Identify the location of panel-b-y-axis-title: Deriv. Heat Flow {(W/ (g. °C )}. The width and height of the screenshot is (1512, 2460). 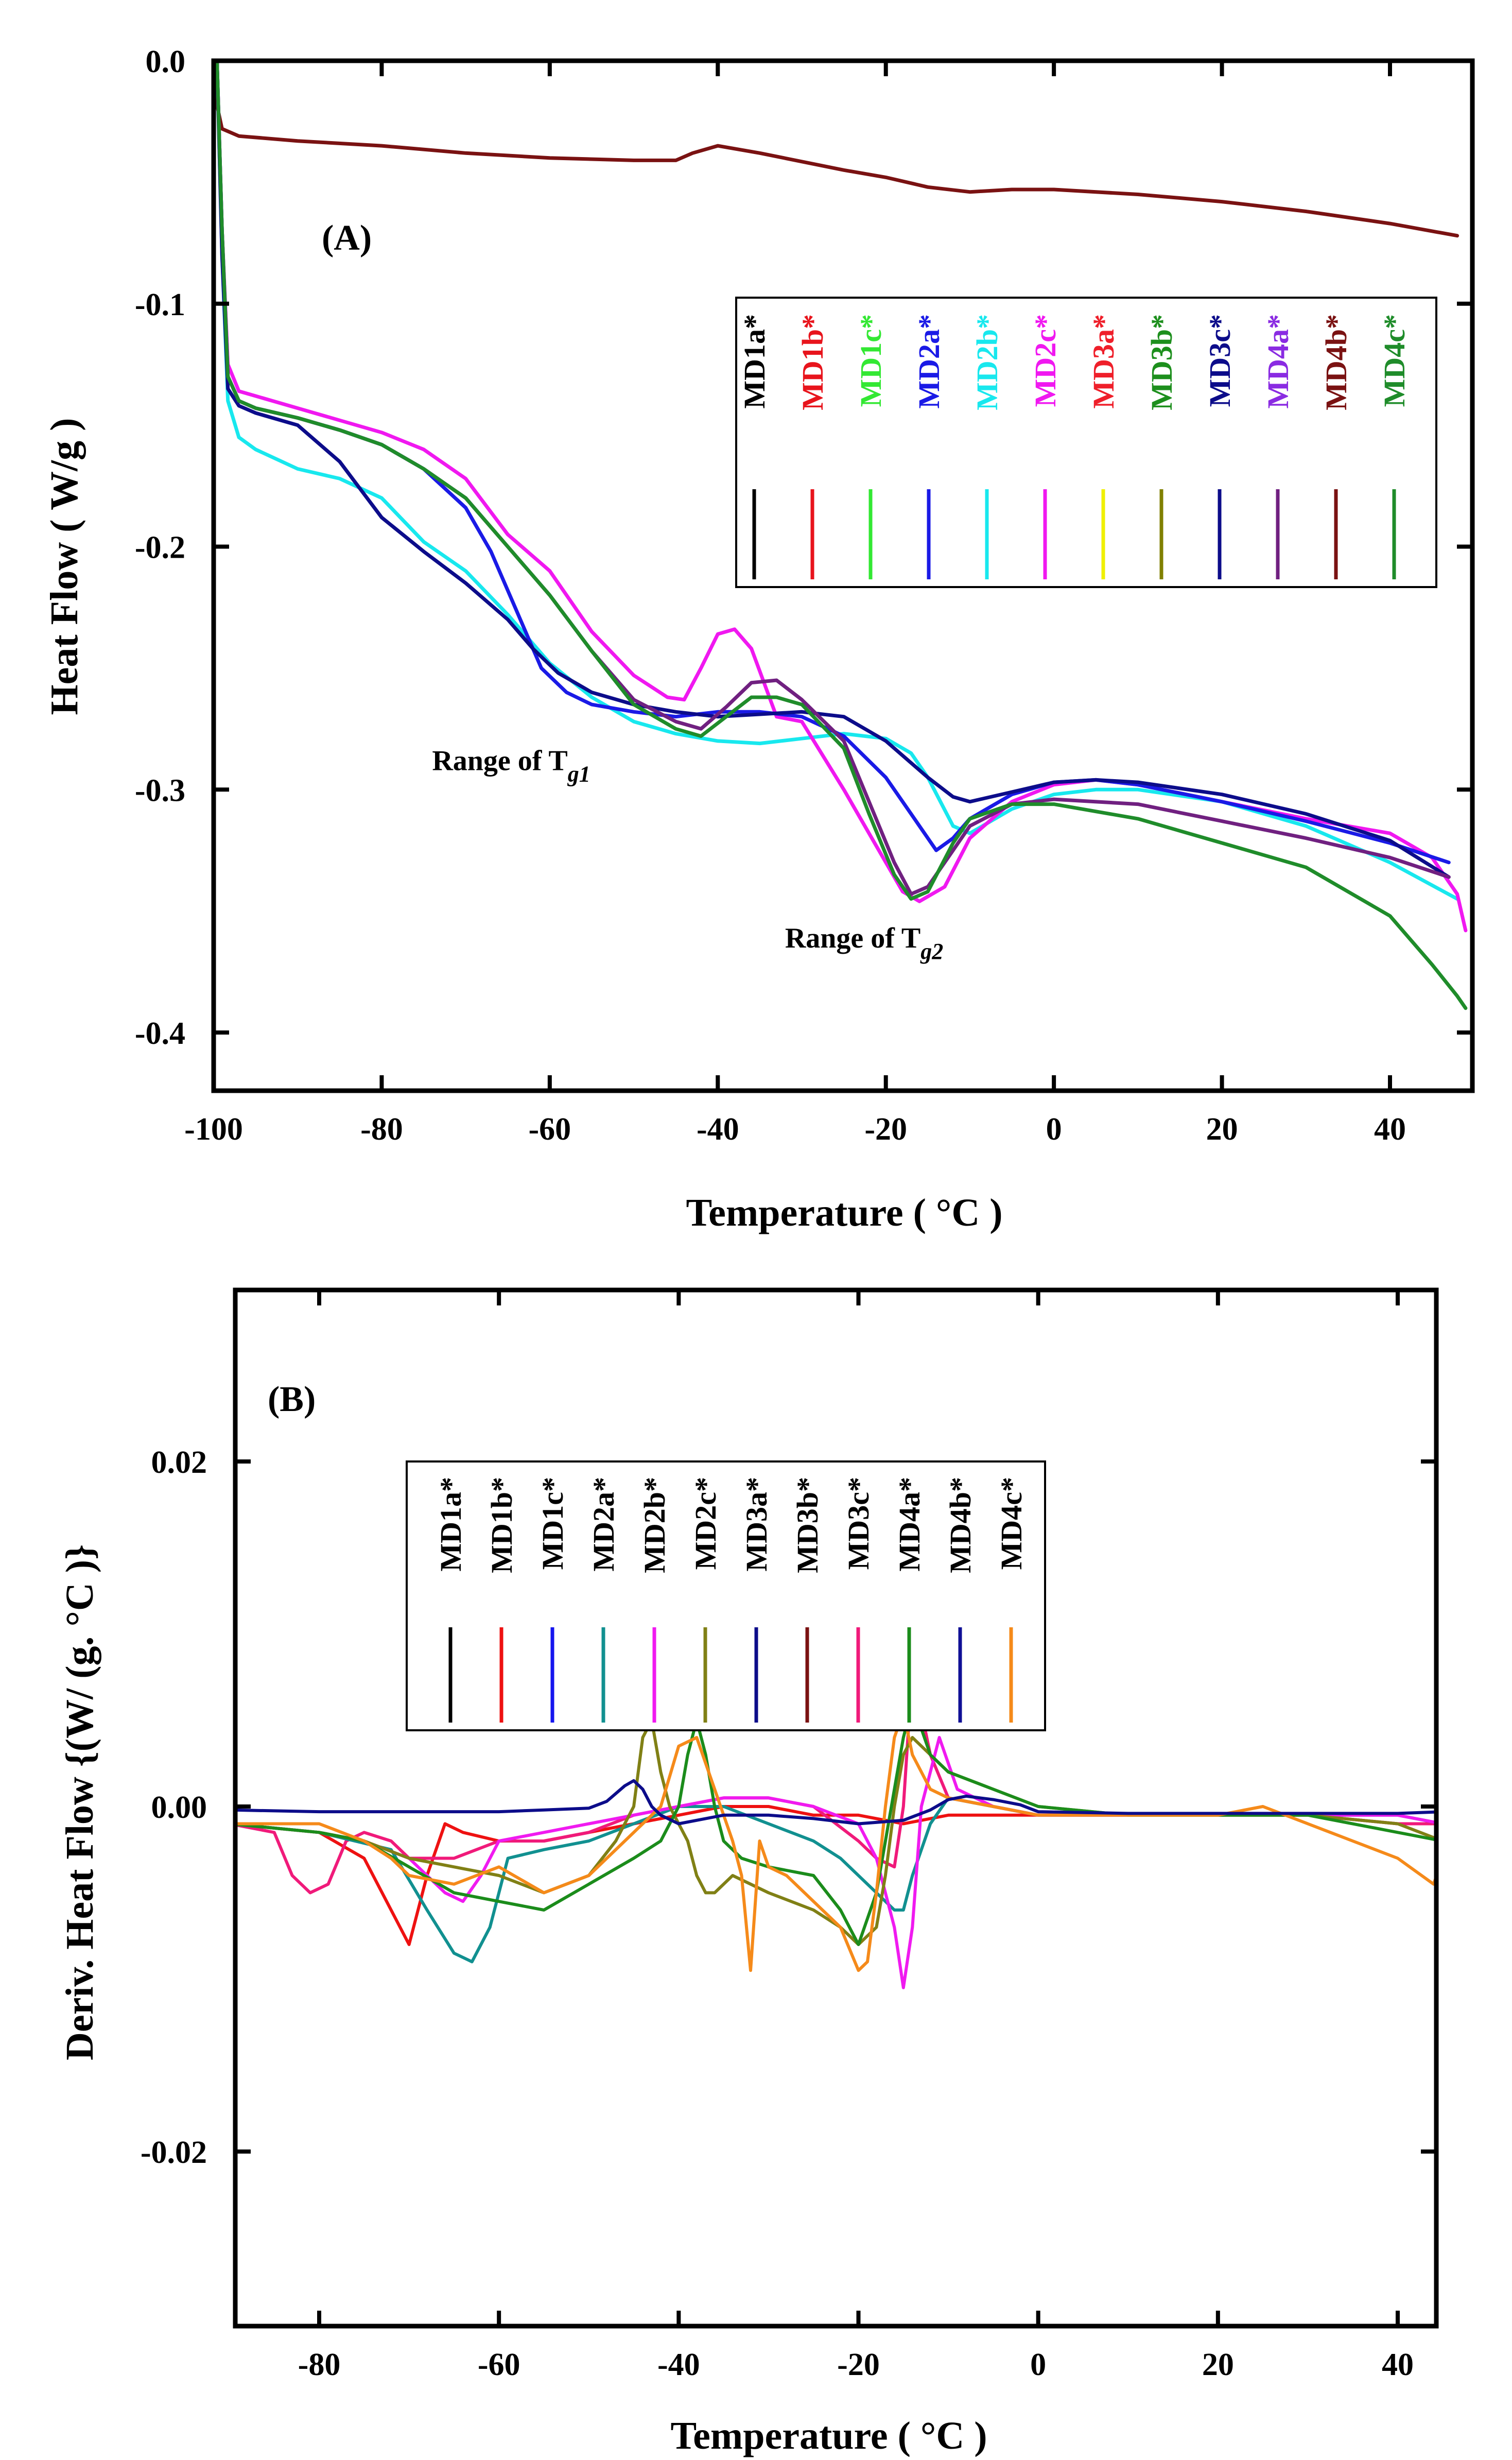
(79, 1802).